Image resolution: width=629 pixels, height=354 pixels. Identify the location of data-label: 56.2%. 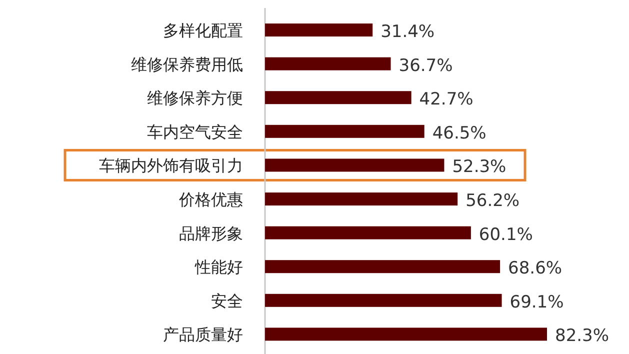
(493, 201).